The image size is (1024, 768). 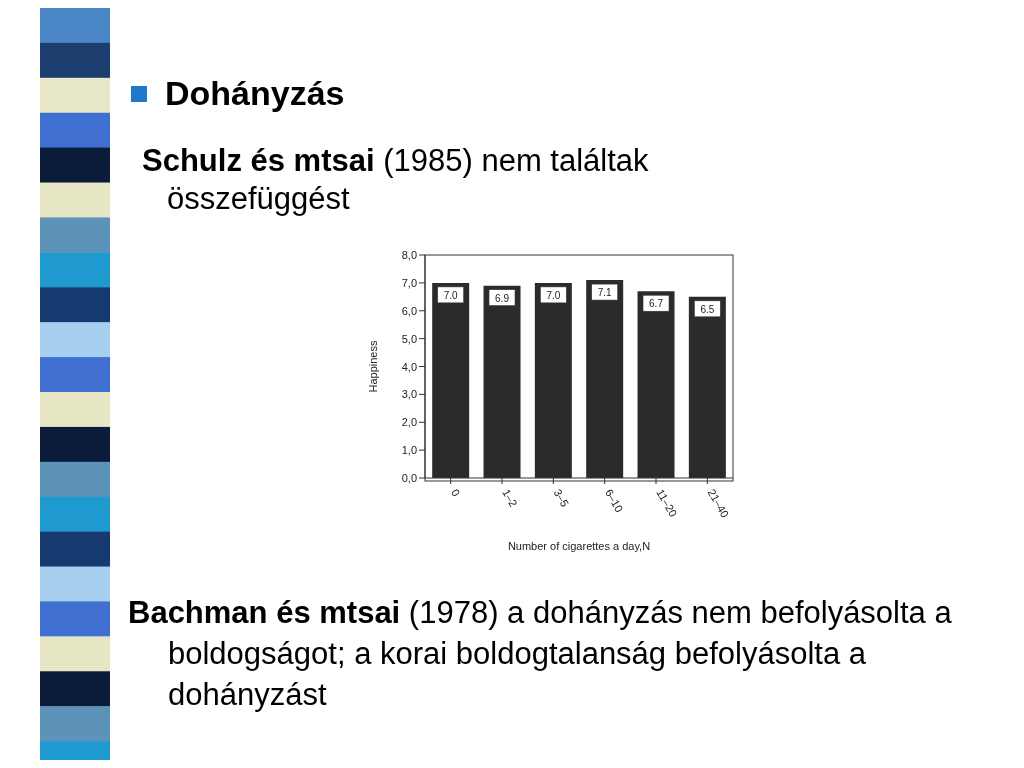 I want to click on y-tick-label: 5,0, so click(x=409, y=338).